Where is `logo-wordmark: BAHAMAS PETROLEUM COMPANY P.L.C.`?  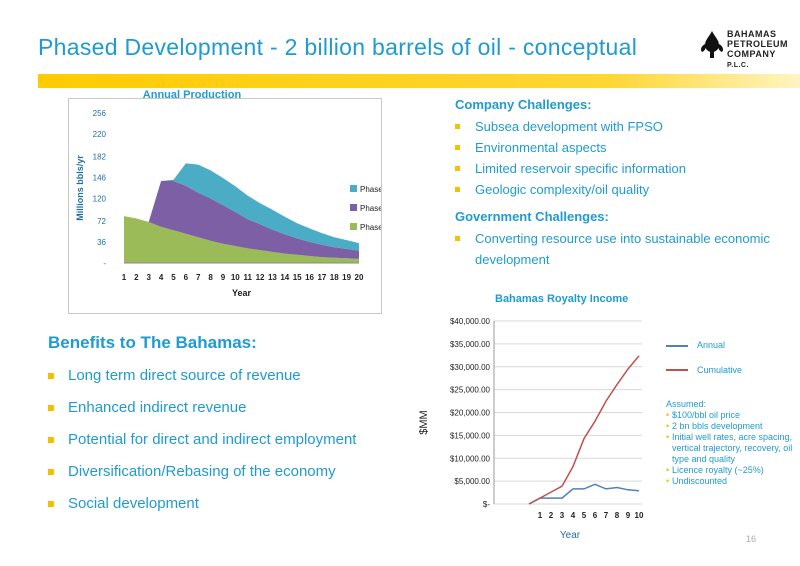
logo-wordmark: BAHAMAS PETROLEUM COMPANY P.L.C. is located at coordinates (763, 50).